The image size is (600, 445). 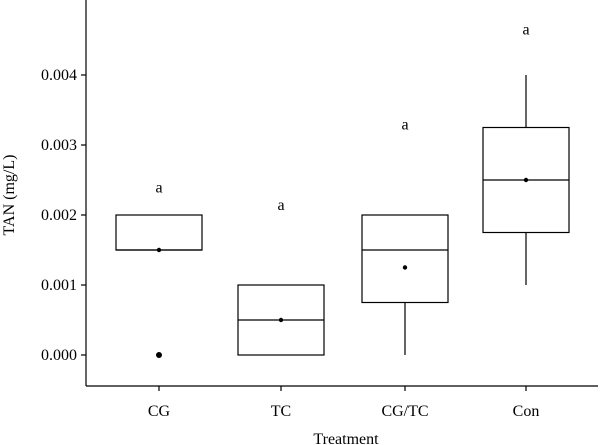 What do you see at coordinates (59, 355) in the screenshot?
I see `y-tick-label: 0.000` at bounding box center [59, 355].